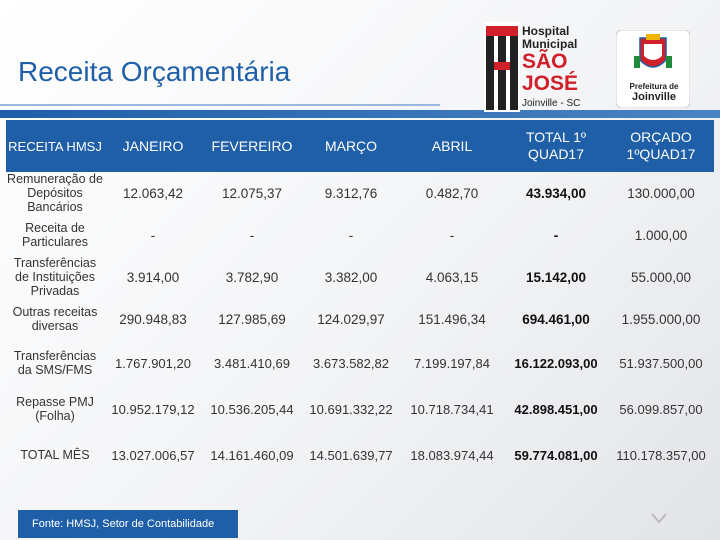 Image resolution: width=720 pixels, height=540 pixels. I want to click on header-janeiro: JANEIRO, so click(153, 146).